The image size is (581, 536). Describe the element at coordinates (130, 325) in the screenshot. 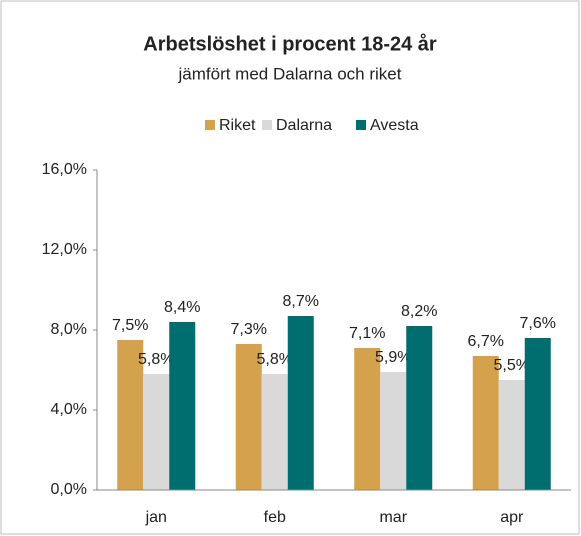

I see `value-label: 7,5%` at that location.